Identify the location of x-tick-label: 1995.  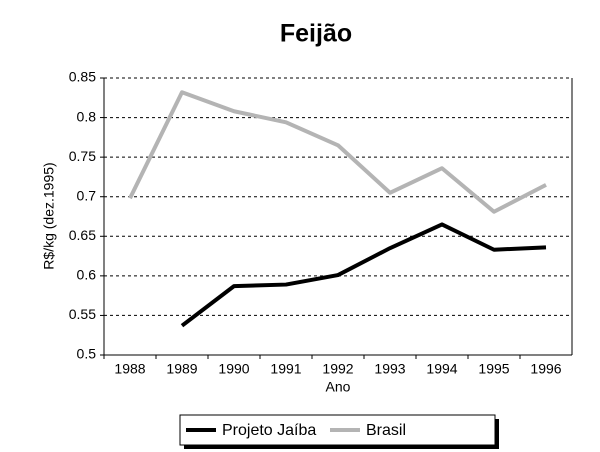
(493, 369).